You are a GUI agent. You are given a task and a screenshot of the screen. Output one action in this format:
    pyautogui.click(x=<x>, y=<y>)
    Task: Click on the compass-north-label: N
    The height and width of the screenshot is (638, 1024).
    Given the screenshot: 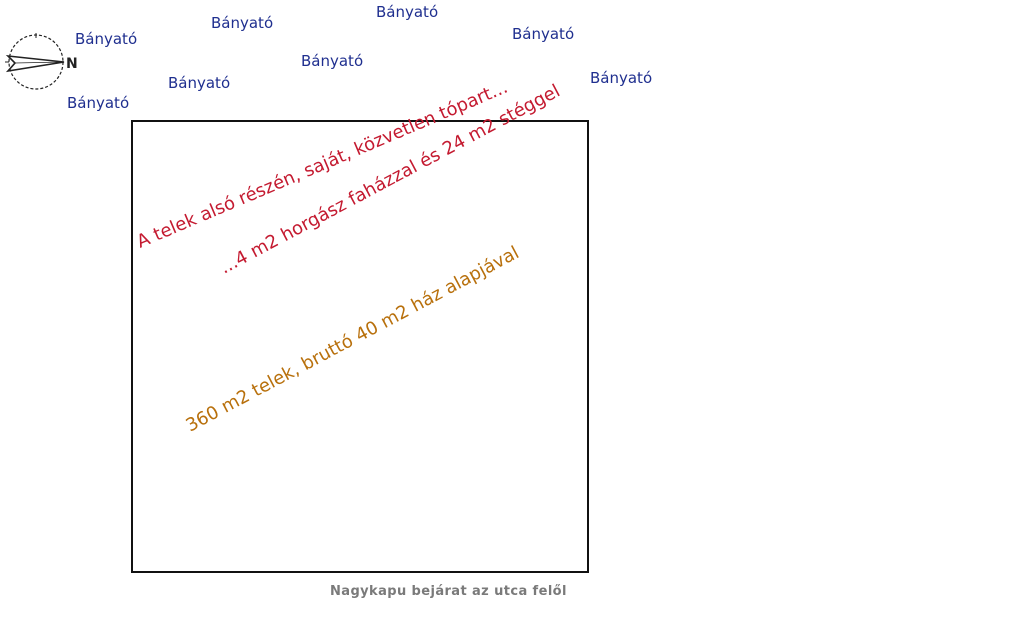 What is the action you would take?
    pyautogui.click(x=72, y=64)
    